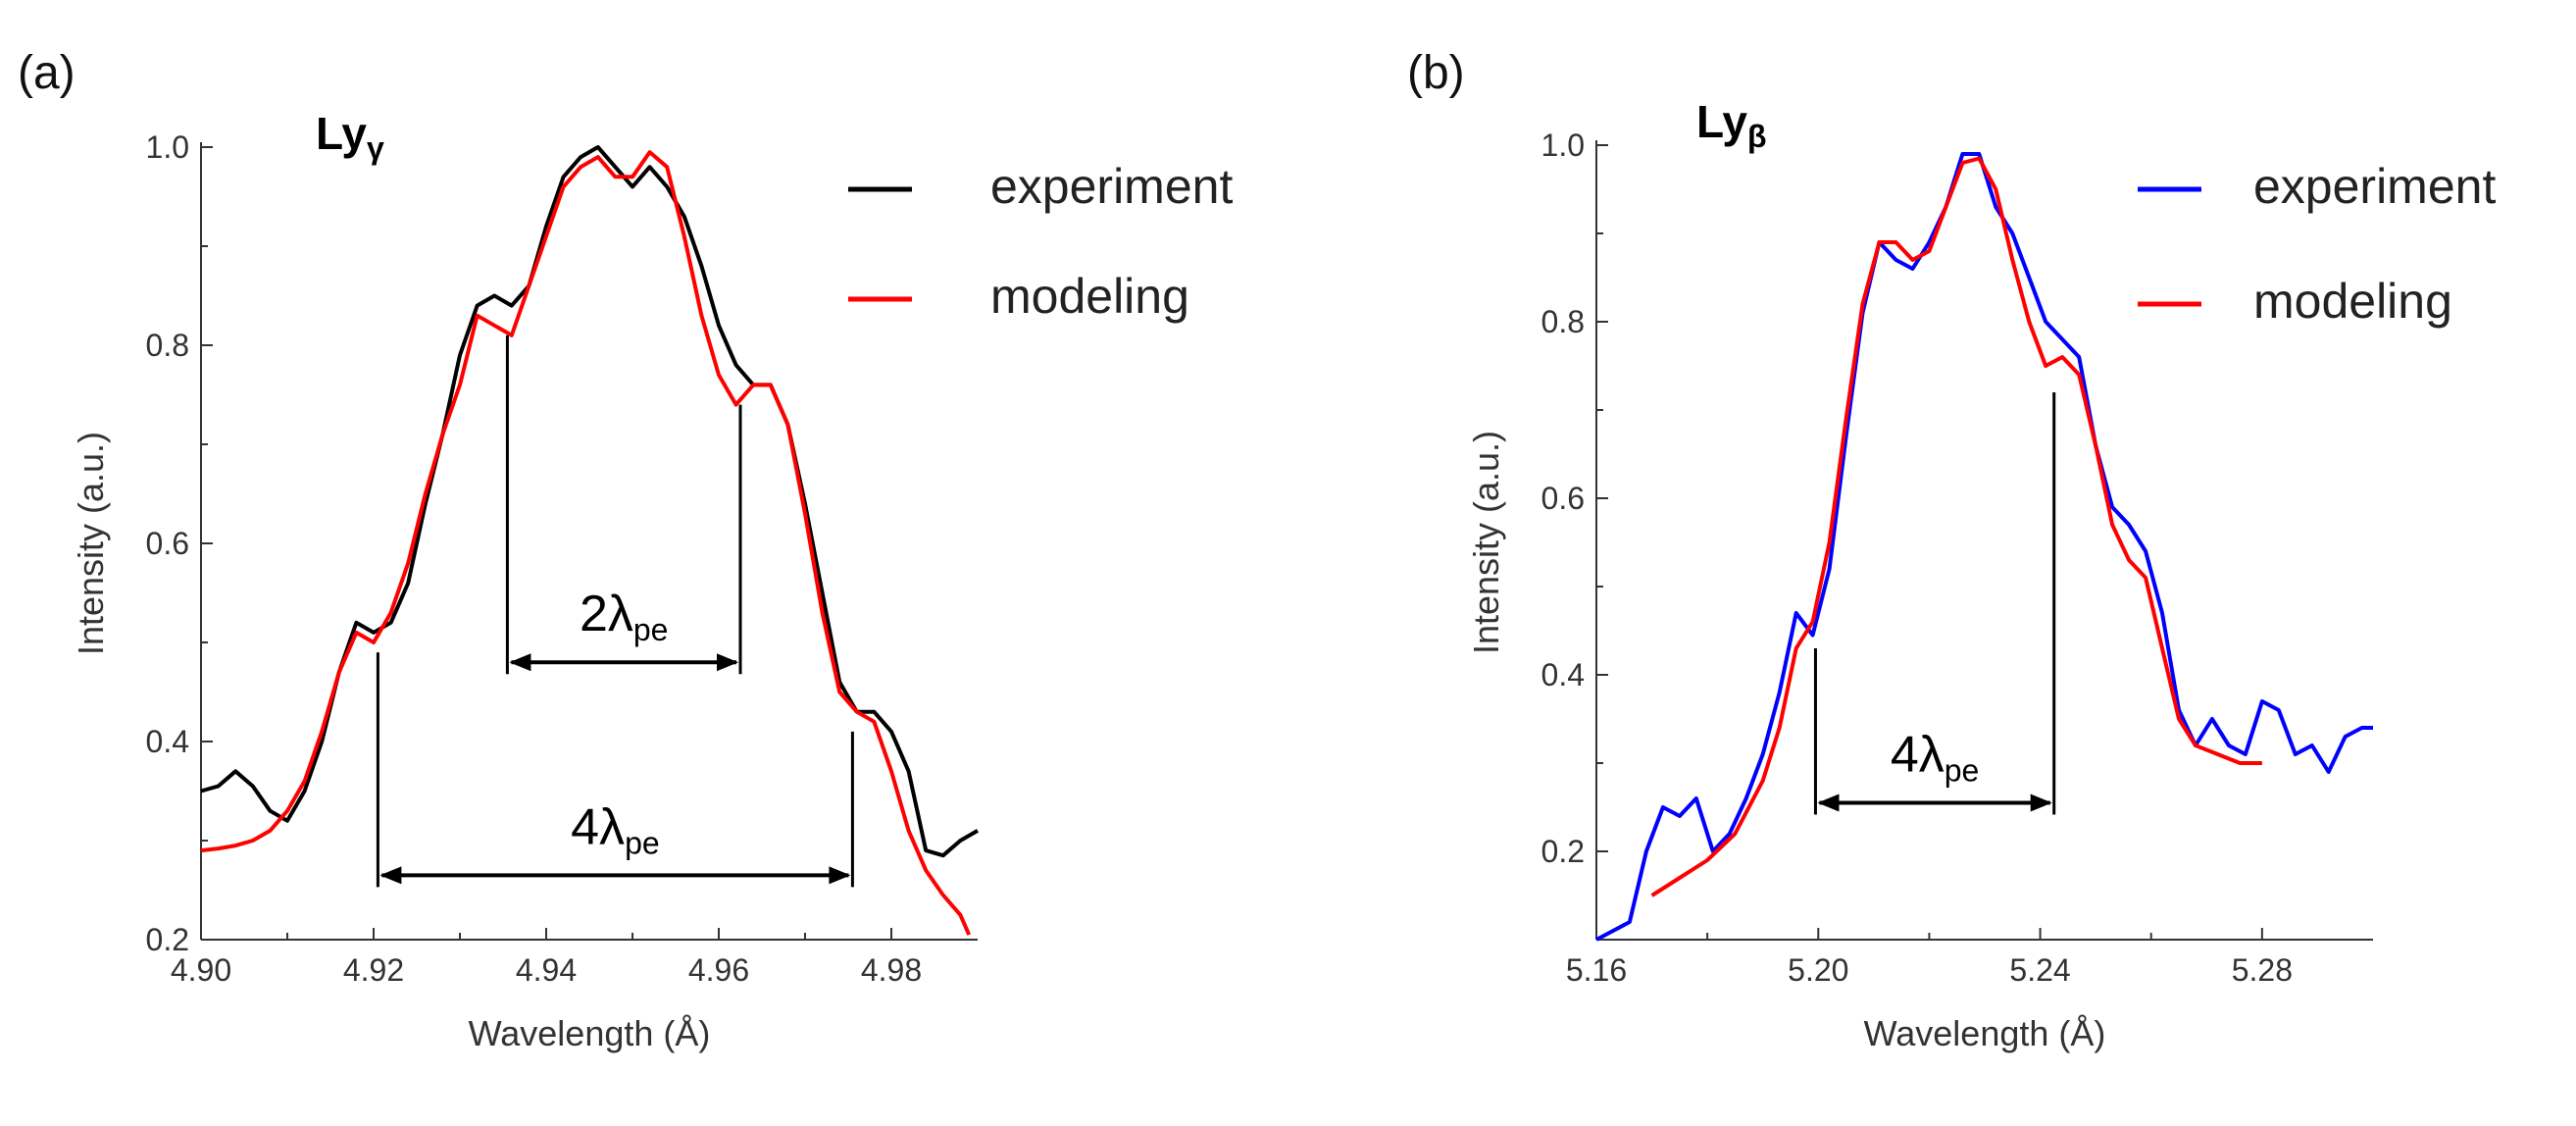  I want to click on annotation-label: 2λpe, so click(625, 616).